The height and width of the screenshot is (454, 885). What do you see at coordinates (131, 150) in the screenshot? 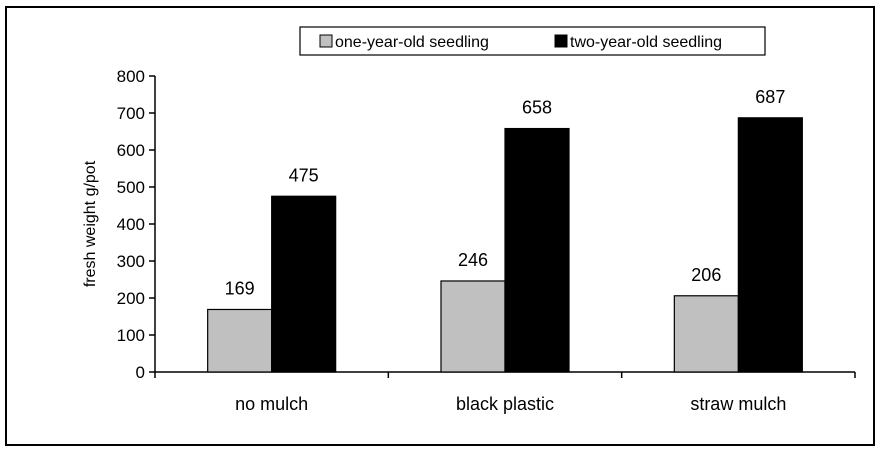
I see `y-tick-label: 600` at bounding box center [131, 150].